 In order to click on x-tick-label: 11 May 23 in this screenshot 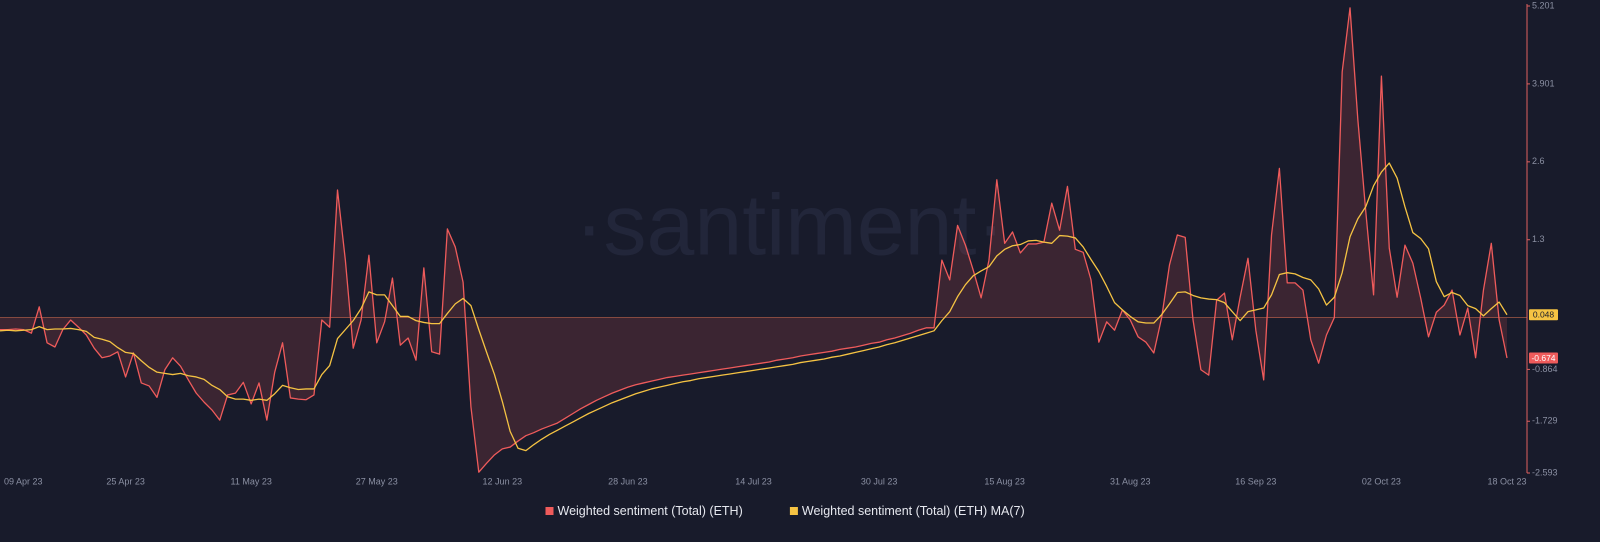, I will do `click(250, 481)`.